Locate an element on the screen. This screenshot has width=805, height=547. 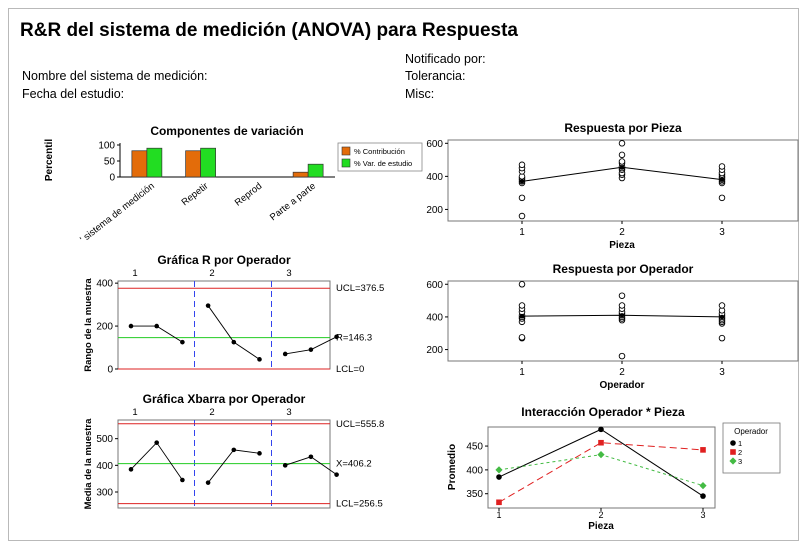
interaction-series-line is located at coordinates (601, 472).